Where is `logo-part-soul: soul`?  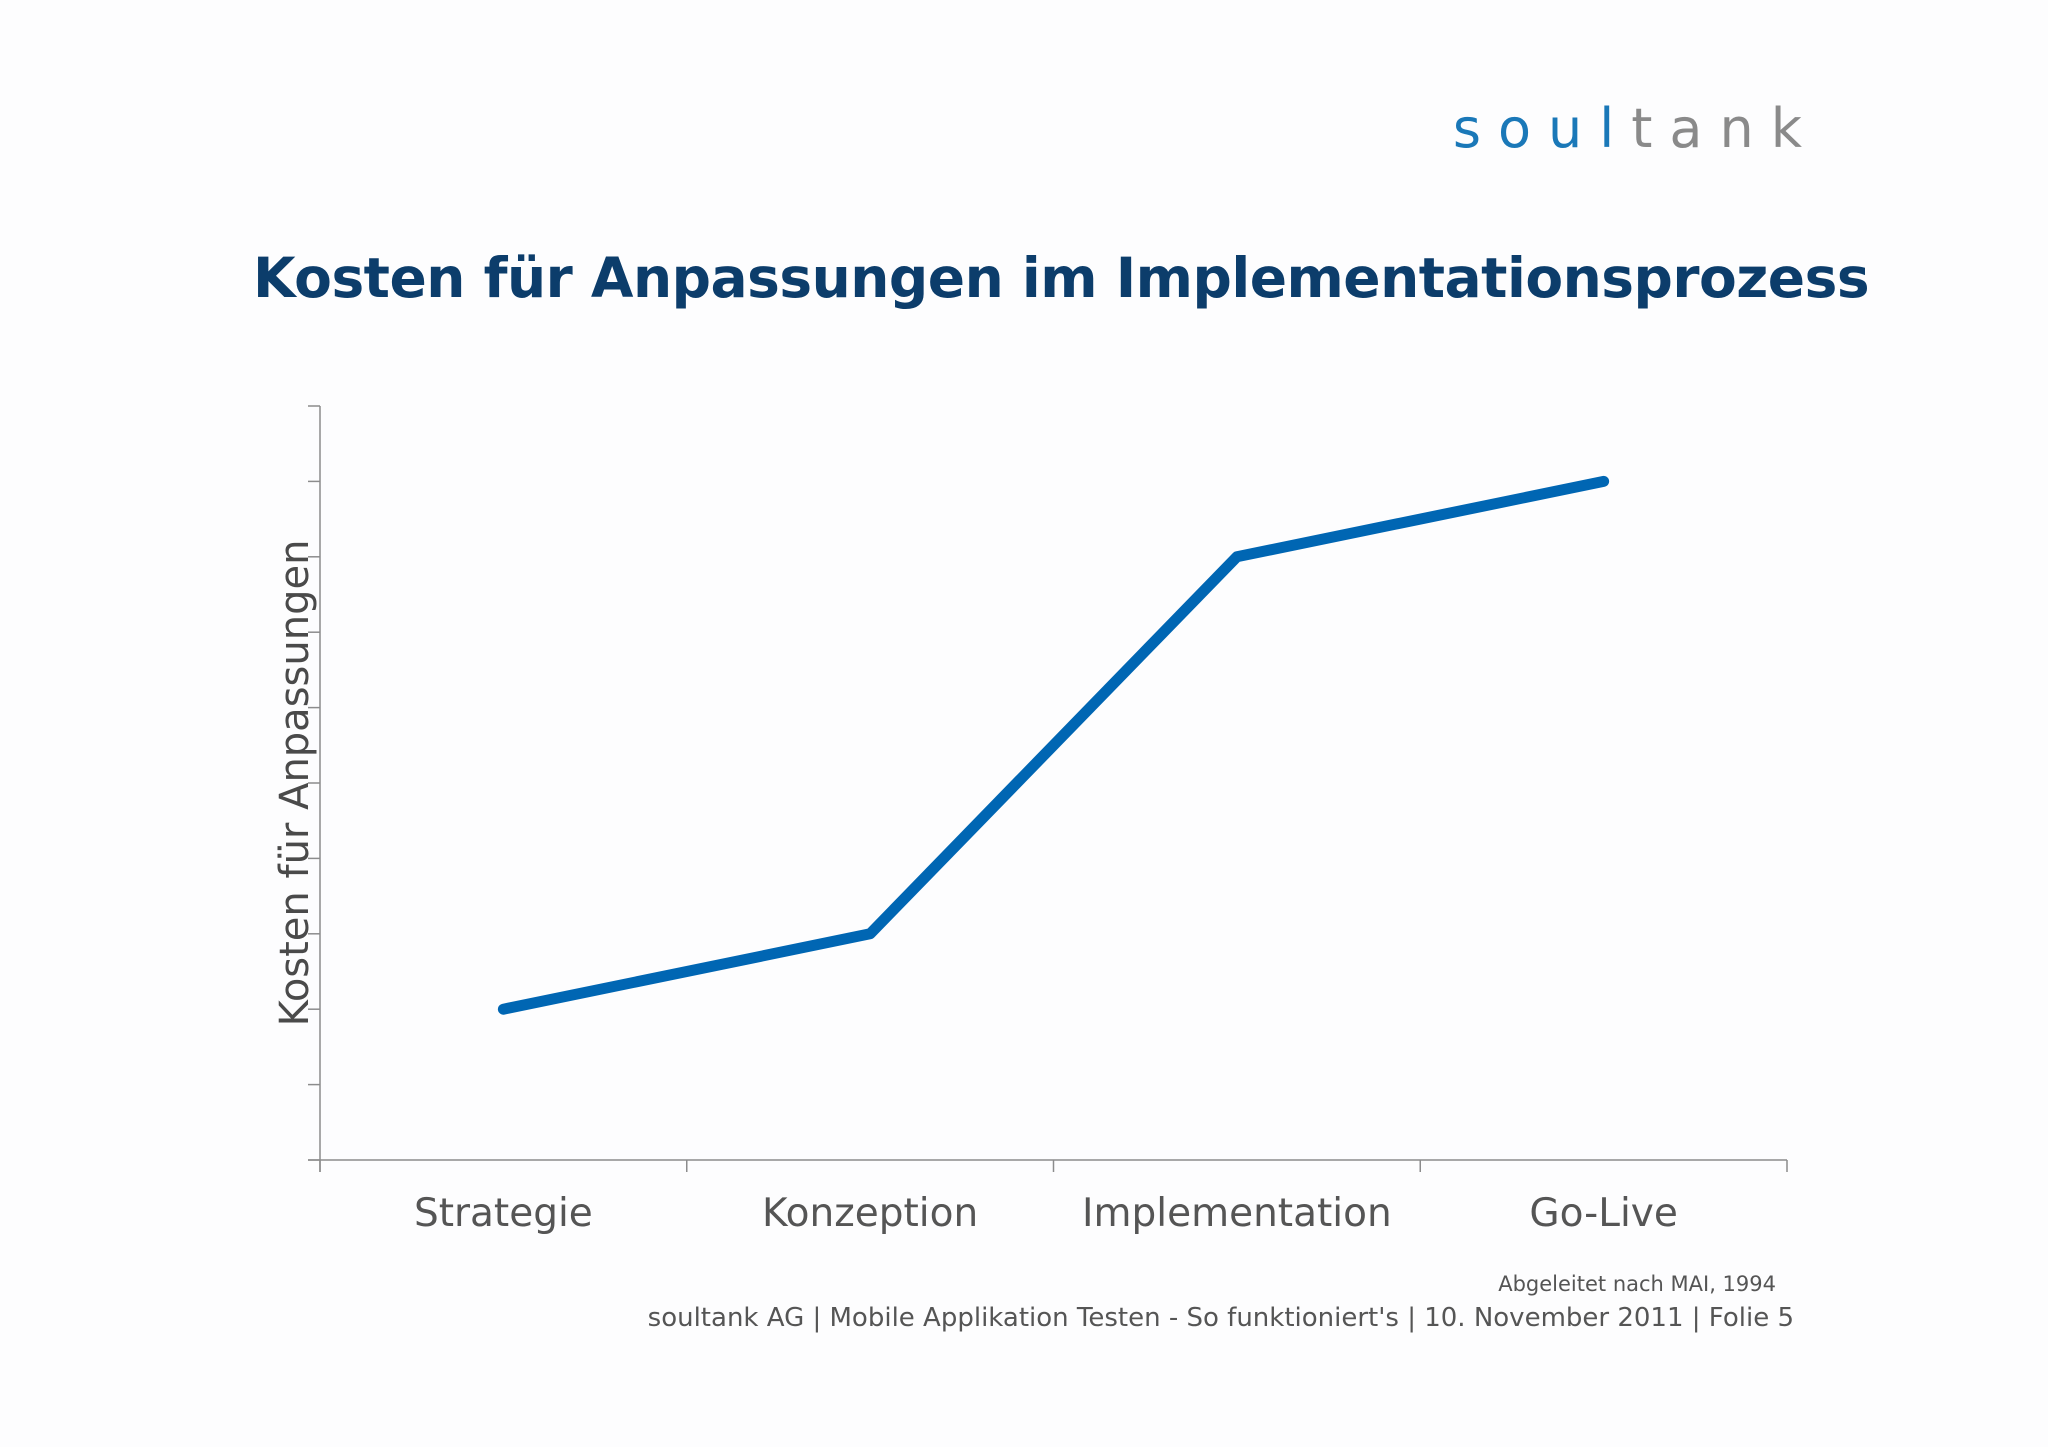
logo-part-soul: soul is located at coordinates (1542, 128).